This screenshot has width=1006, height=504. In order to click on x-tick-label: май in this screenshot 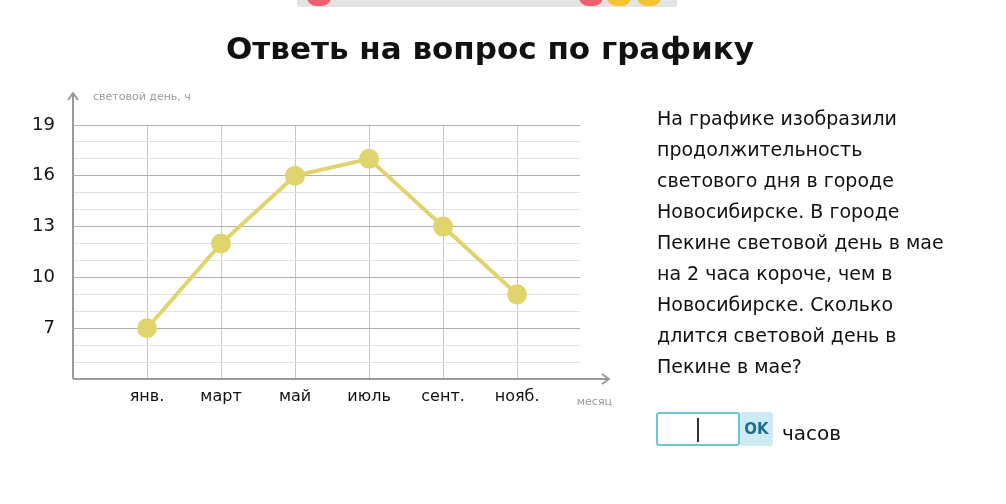, I will do `click(295, 395)`.